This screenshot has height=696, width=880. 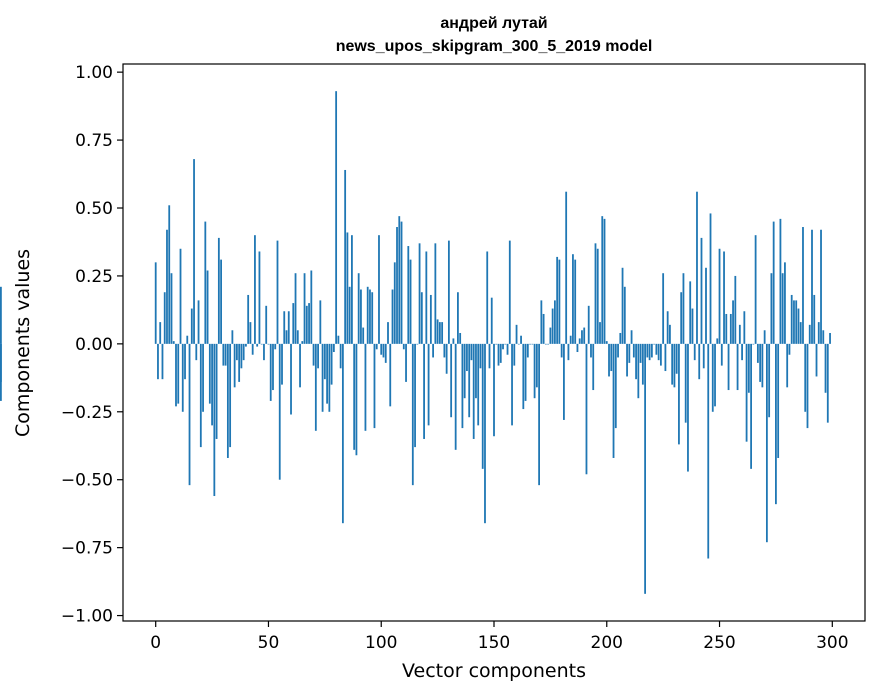 What do you see at coordinates (155, 643) in the screenshot?
I see `x-tick-label: 0` at bounding box center [155, 643].